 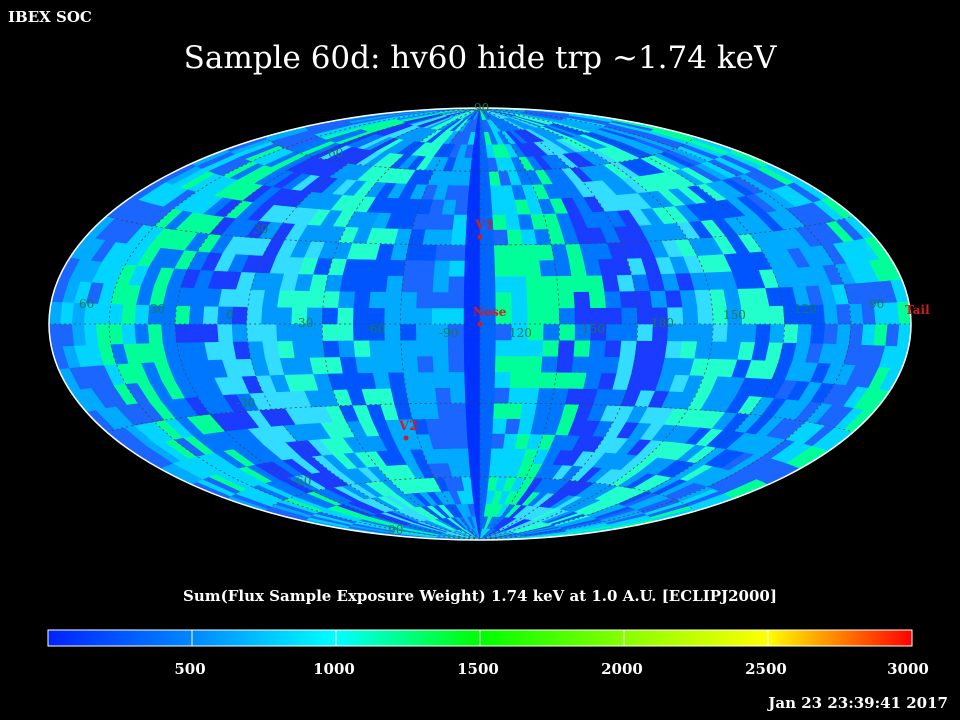 I want to click on map-title: Sample 60d: hv60 hide trp ~1.74 keV, so click(x=480, y=58).